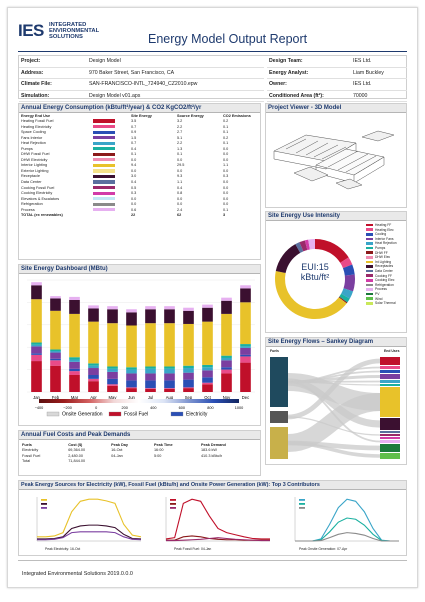 The image size is (425, 602). I want to click on sankey-enduses-label: End Uses, so click(392, 351).